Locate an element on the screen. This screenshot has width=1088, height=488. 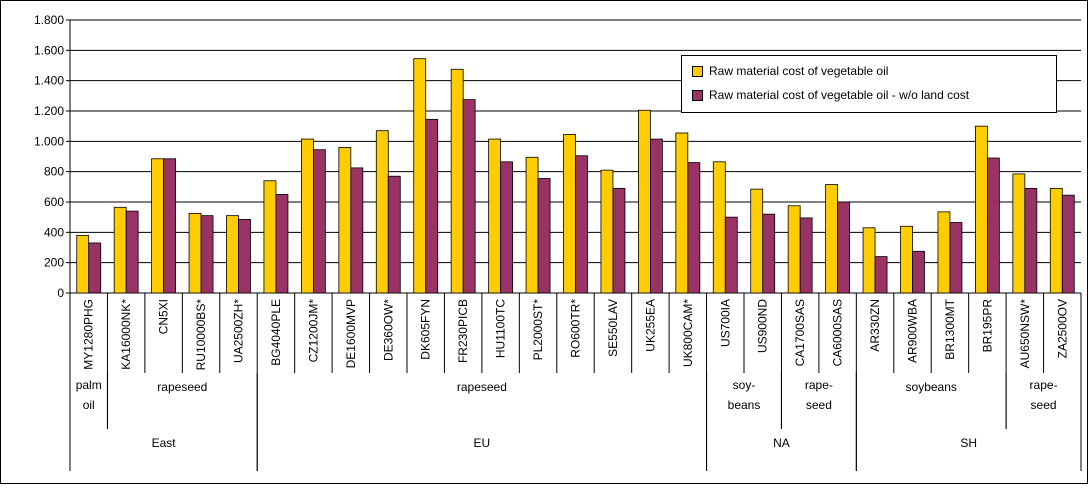
legend-item-series-1: Raw material cost of vegetable oil is located at coordinates (790, 71).